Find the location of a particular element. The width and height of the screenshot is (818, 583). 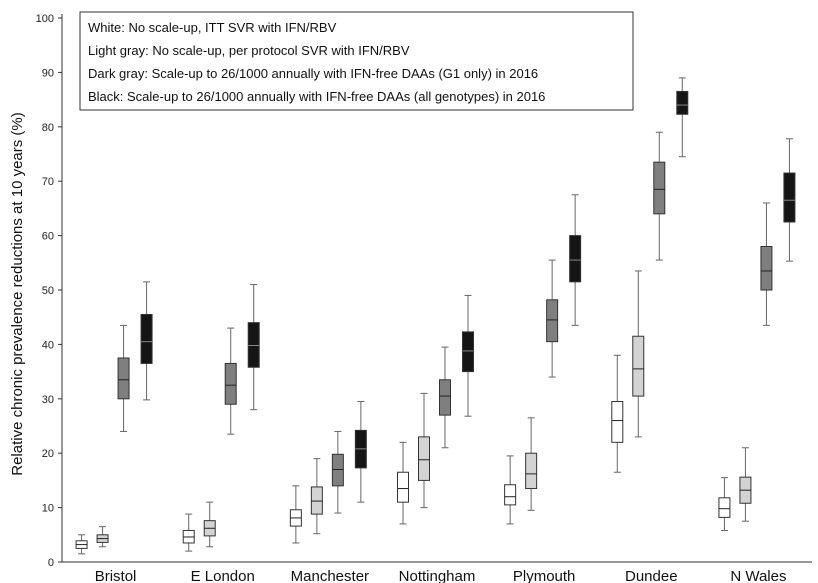

y-tick-label: 60 is located at coordinates (48, 237).